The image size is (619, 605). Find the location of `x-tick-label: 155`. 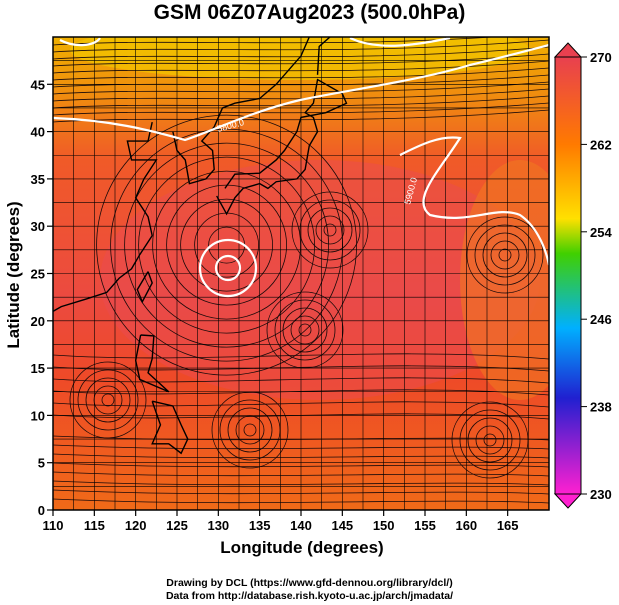

x-tick-label: 155 is located at coordinates (425, 525).